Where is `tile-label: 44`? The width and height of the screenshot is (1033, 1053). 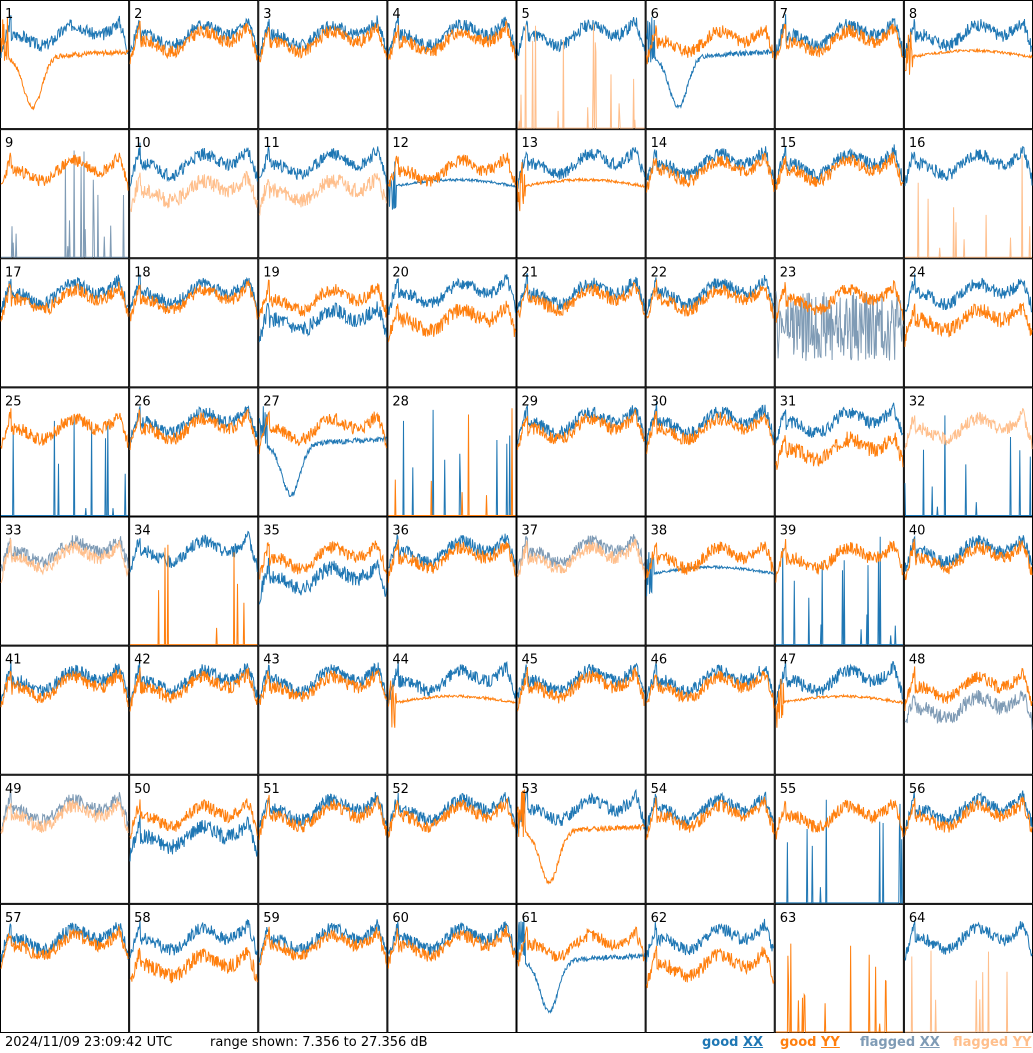
tile-label: 44 is located at coordinates (400, 660).